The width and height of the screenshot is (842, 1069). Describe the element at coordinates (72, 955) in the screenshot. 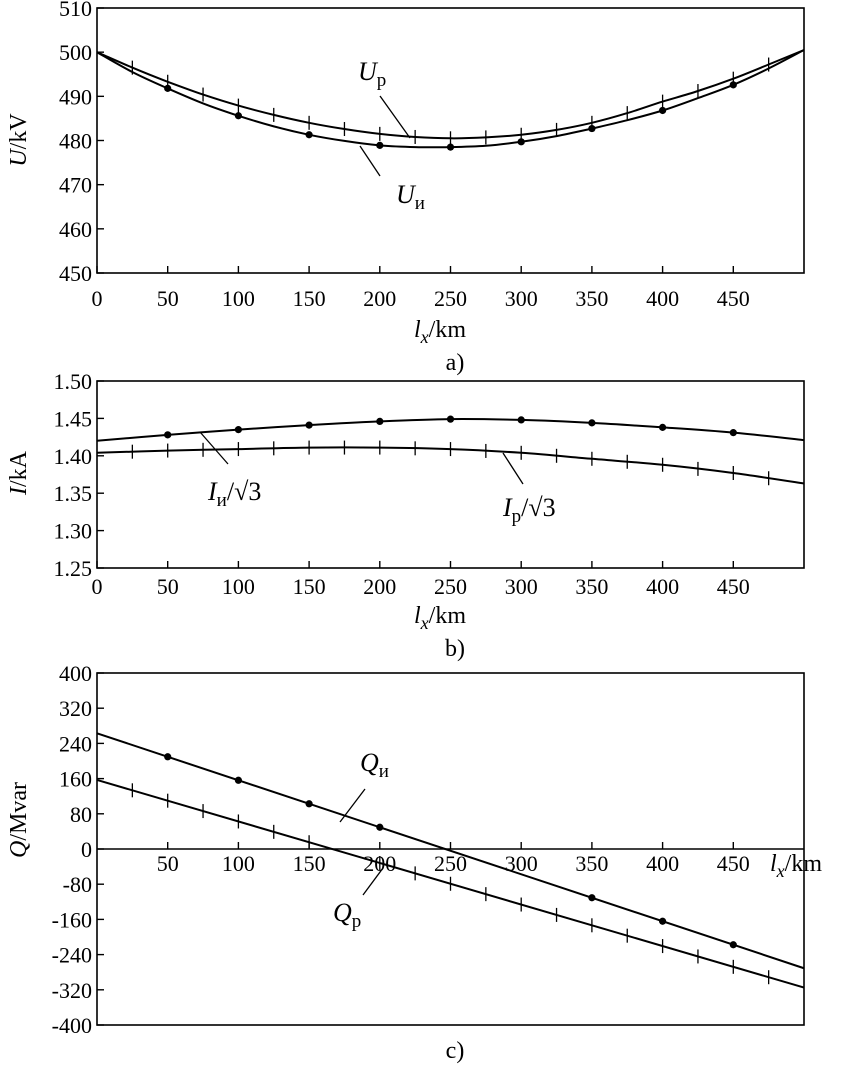

I see `y-tick-label: -240` at that location.